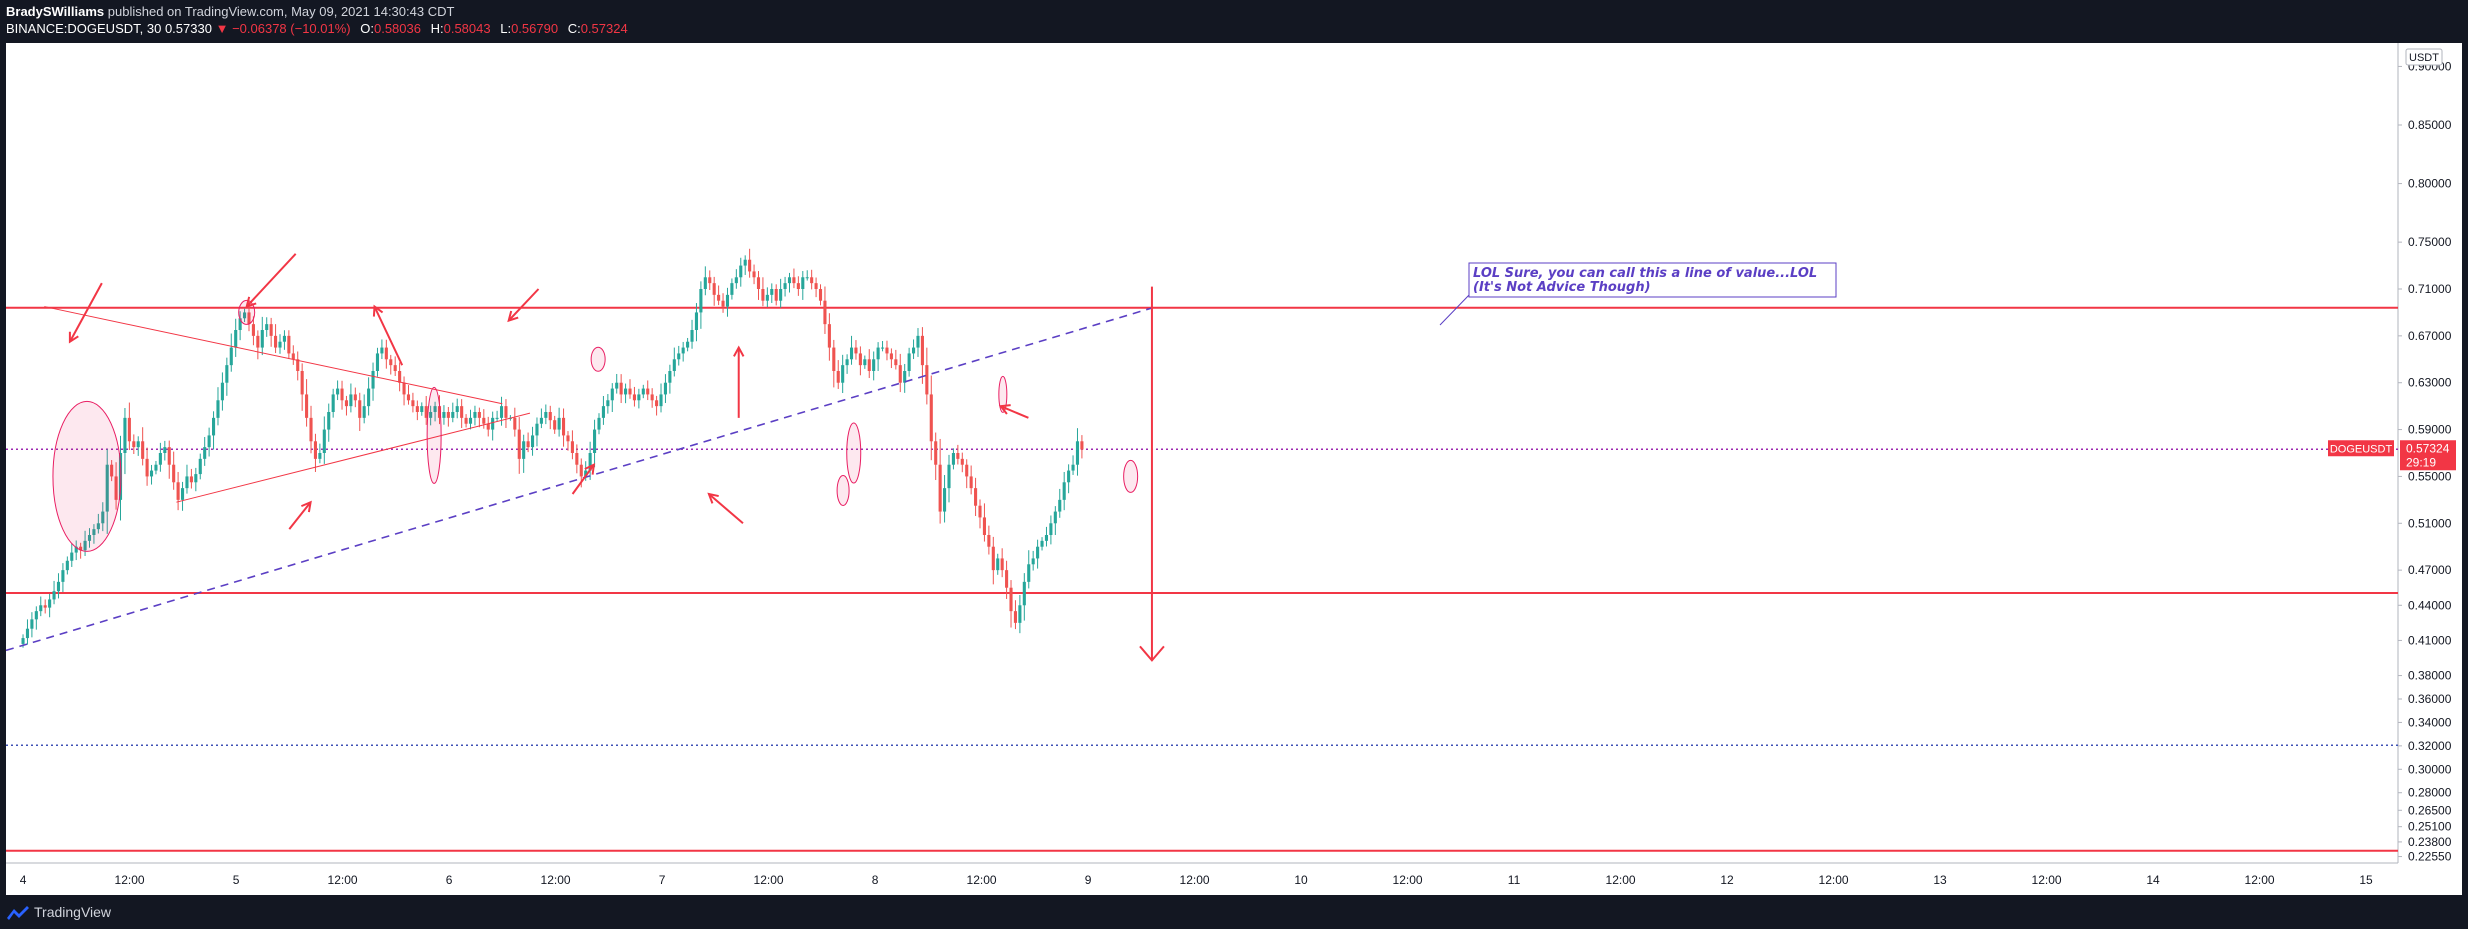  Describe the element at coordinates (18, 912) in the screenshot. I see `tradingview-logo-icon` at that location.